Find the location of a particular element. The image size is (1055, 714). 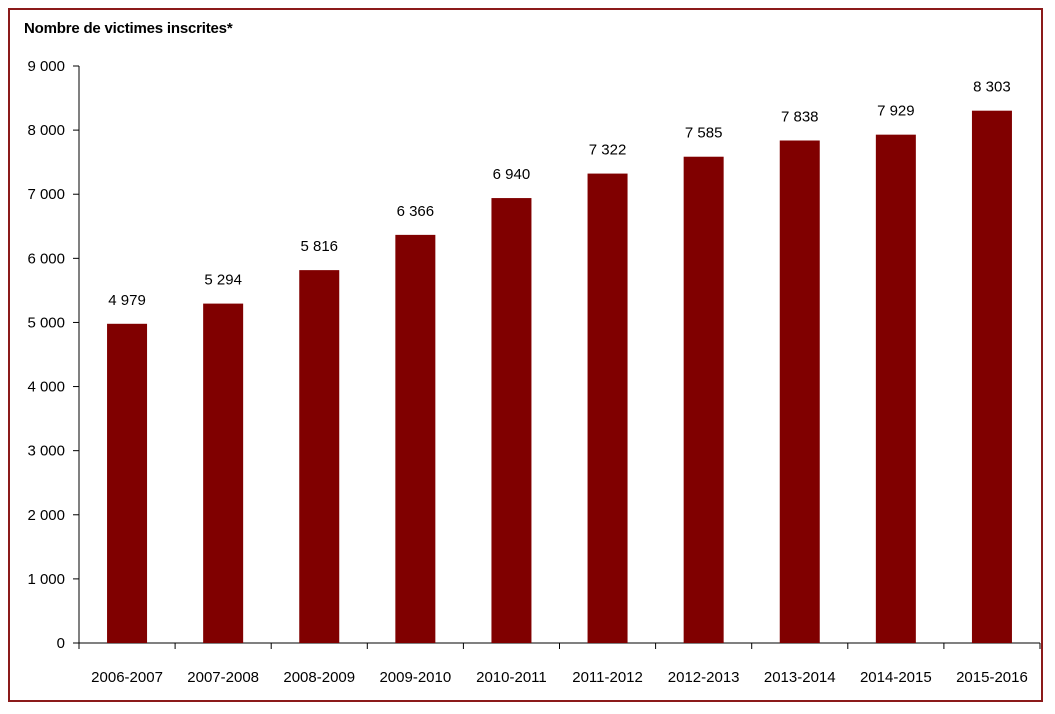

bar-value-label: 7 585 is located at coordinates (704, 133).